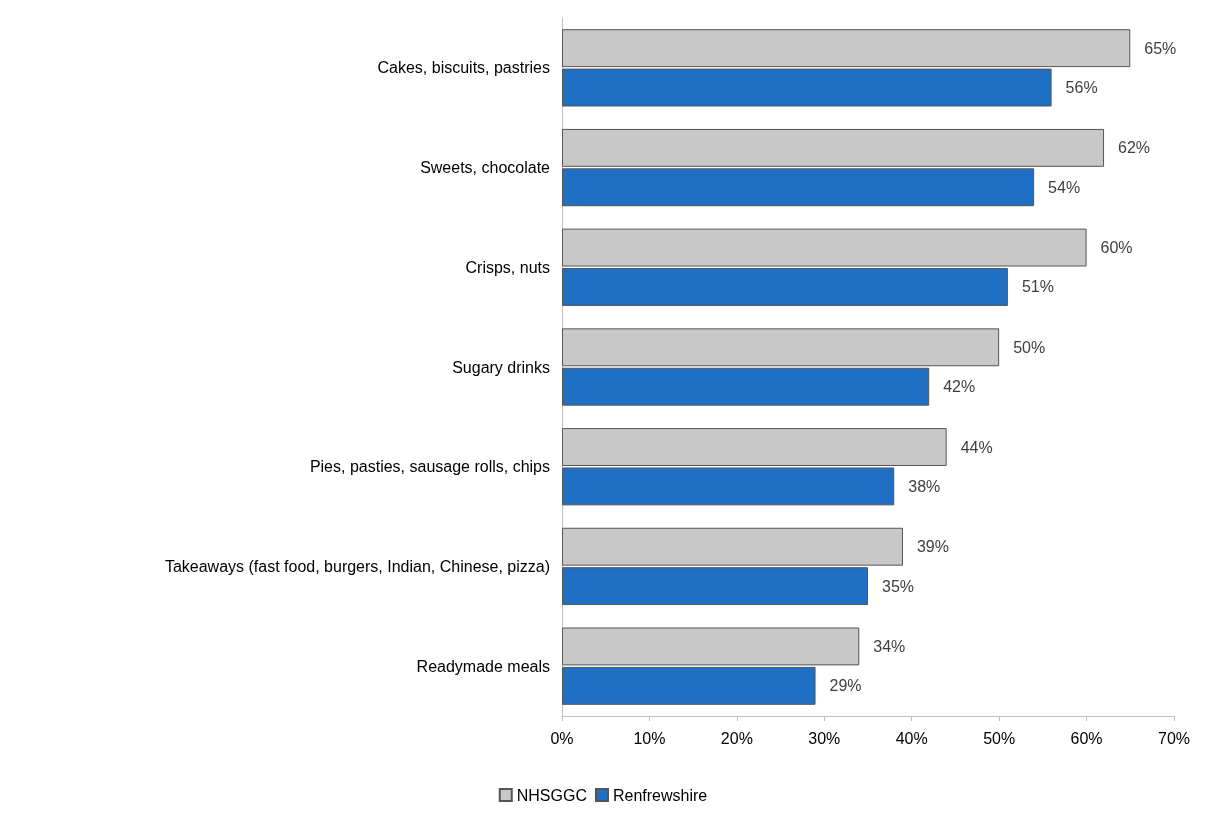 The height and width of the screenshot is (826, 1208). Describe the element at coordinates (1029, 347) in the screenshot. I see `data-label: 50%` at that location.